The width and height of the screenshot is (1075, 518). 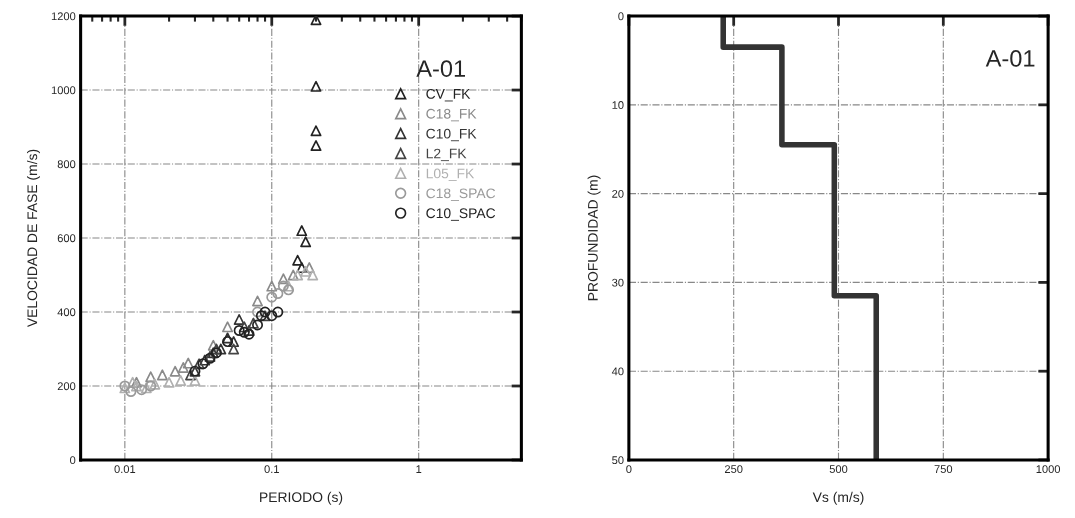 What do you see at coordinates (594, 238) in the screenshot?
I see `y-axis-title: PROFUNDIDAD (m)` at bounding box center [594, 238].